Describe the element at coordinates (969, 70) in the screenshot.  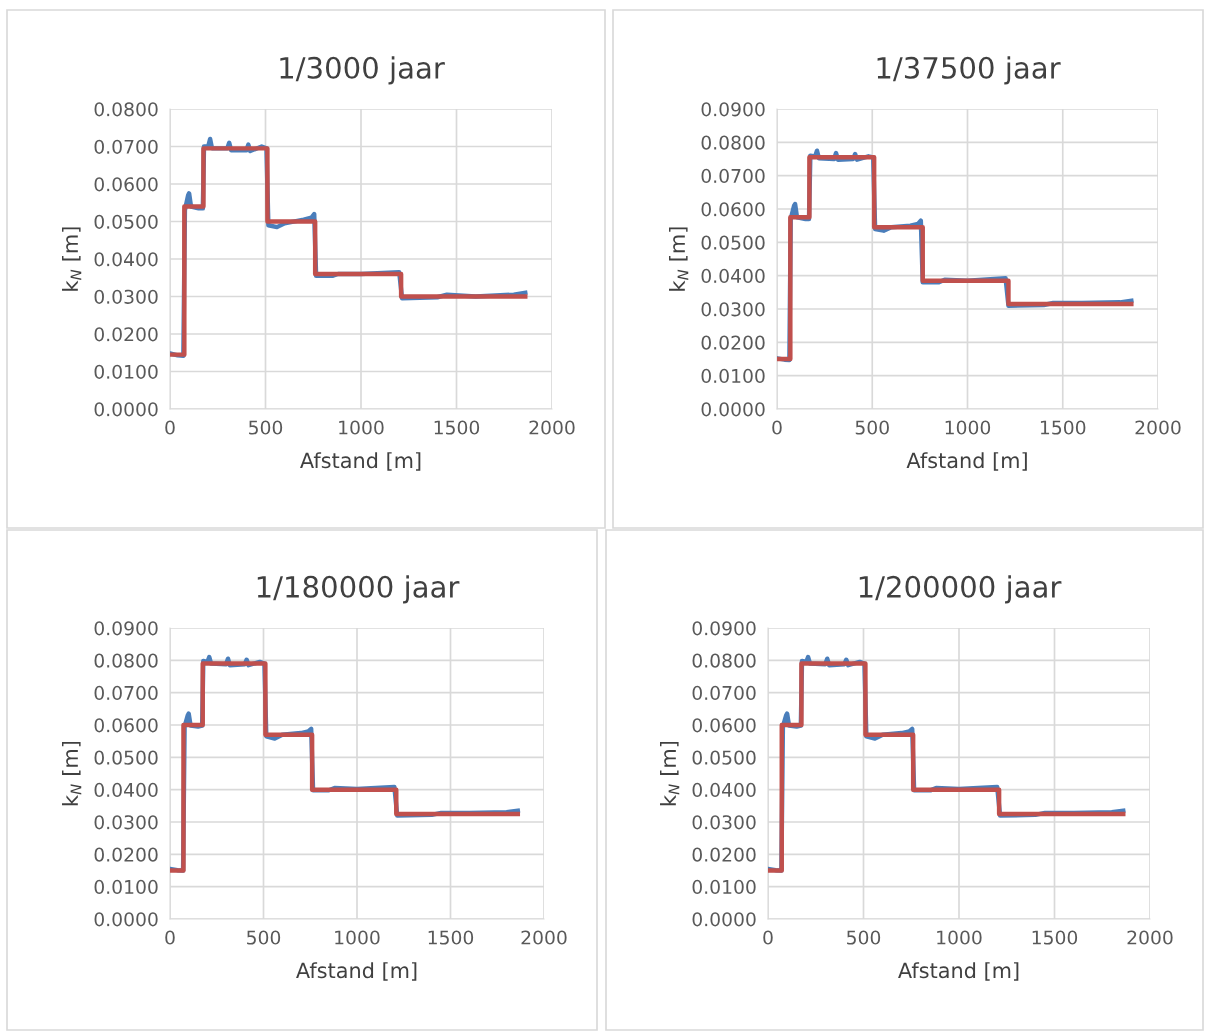
I see `chart-title: 1/37500 jaar` at that location.